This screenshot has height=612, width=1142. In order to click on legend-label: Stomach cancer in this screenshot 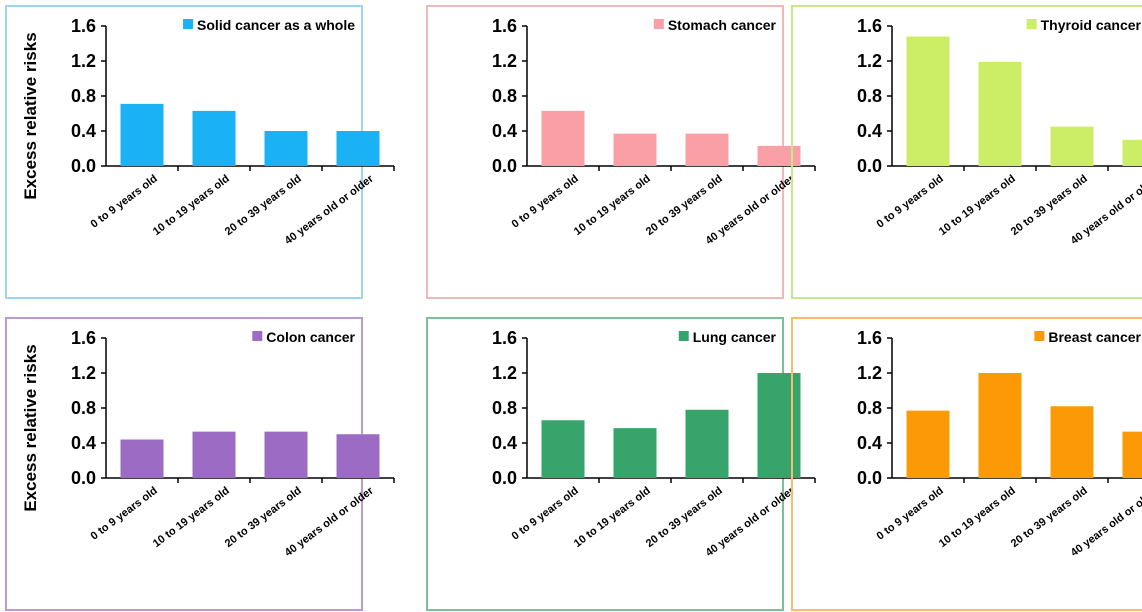, I will do `click(722, 25)`.